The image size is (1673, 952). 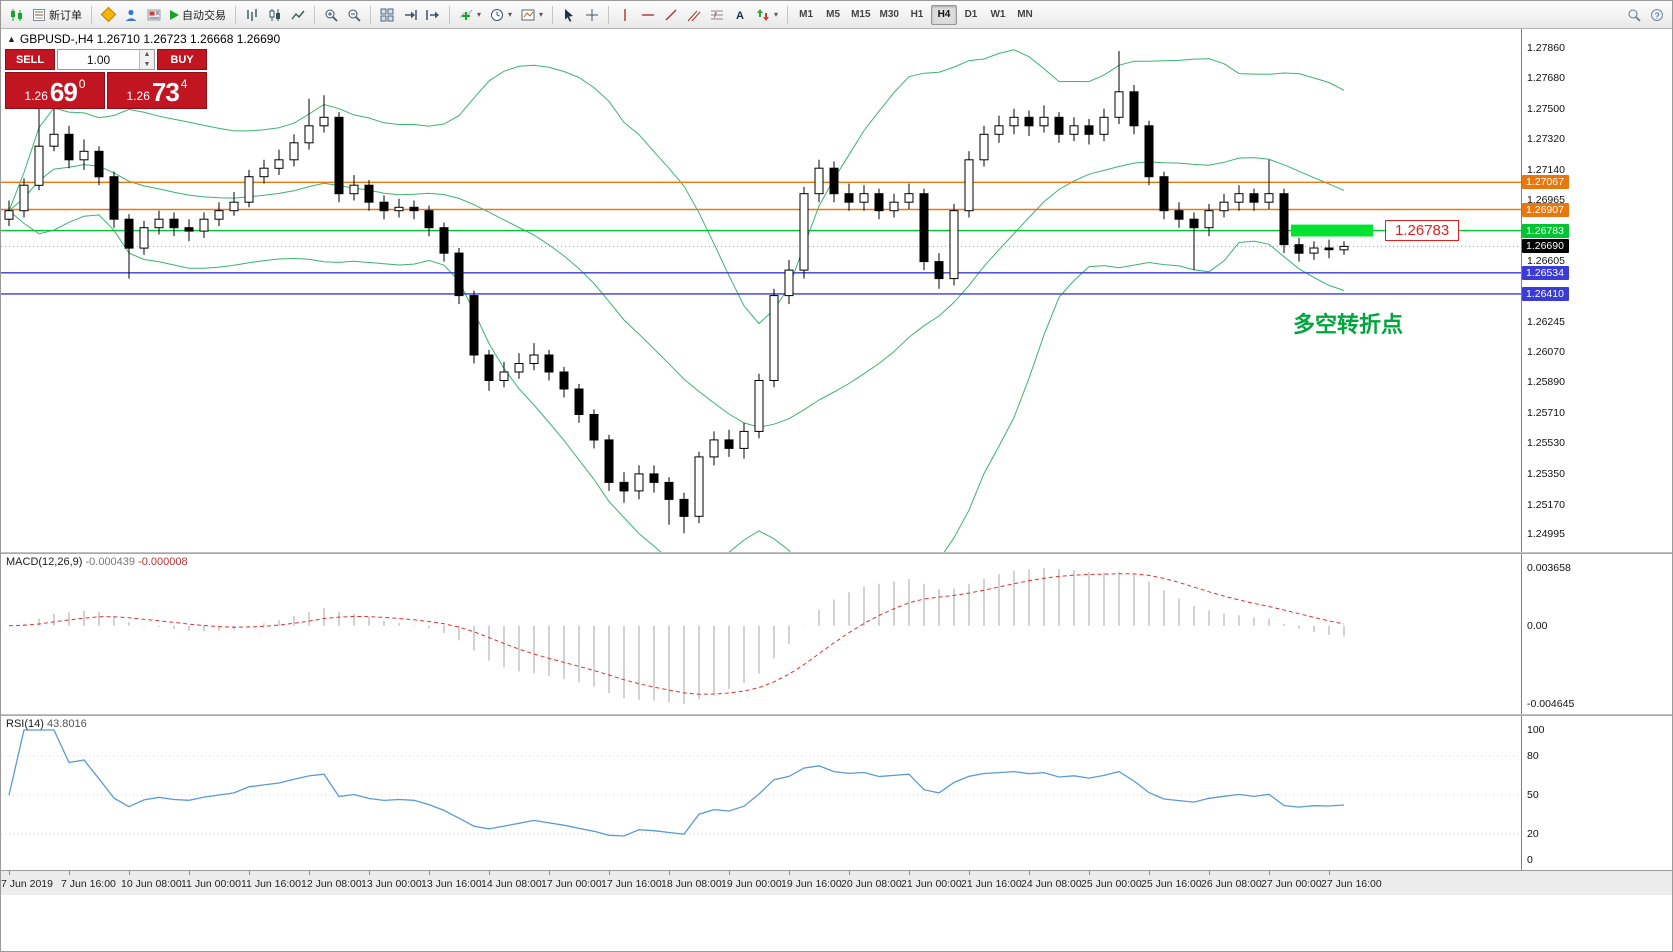 I want to click on chart-shift-button, so click(x=433, y=15).